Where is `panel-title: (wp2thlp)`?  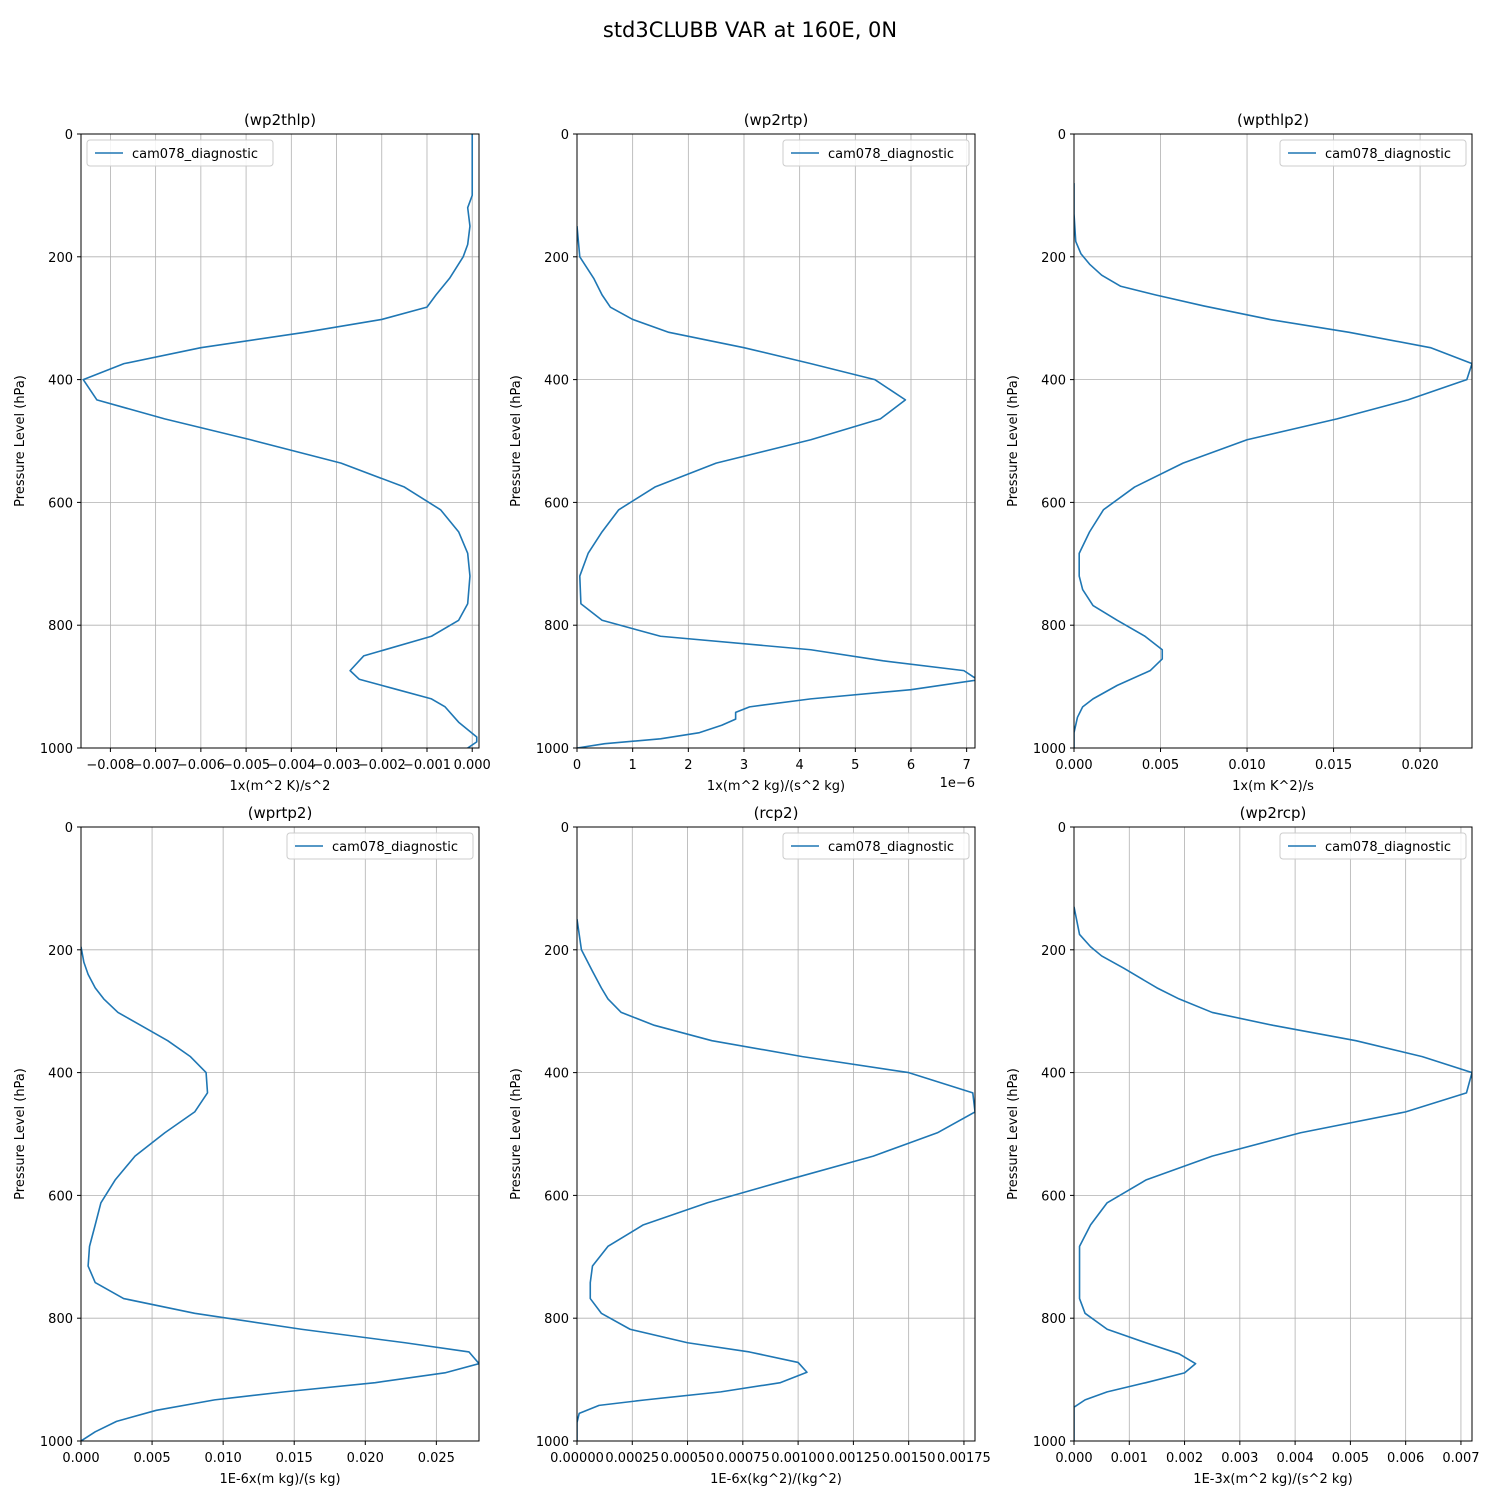 panel-title: (wp2thlp) is located at coordinates (280, 120).